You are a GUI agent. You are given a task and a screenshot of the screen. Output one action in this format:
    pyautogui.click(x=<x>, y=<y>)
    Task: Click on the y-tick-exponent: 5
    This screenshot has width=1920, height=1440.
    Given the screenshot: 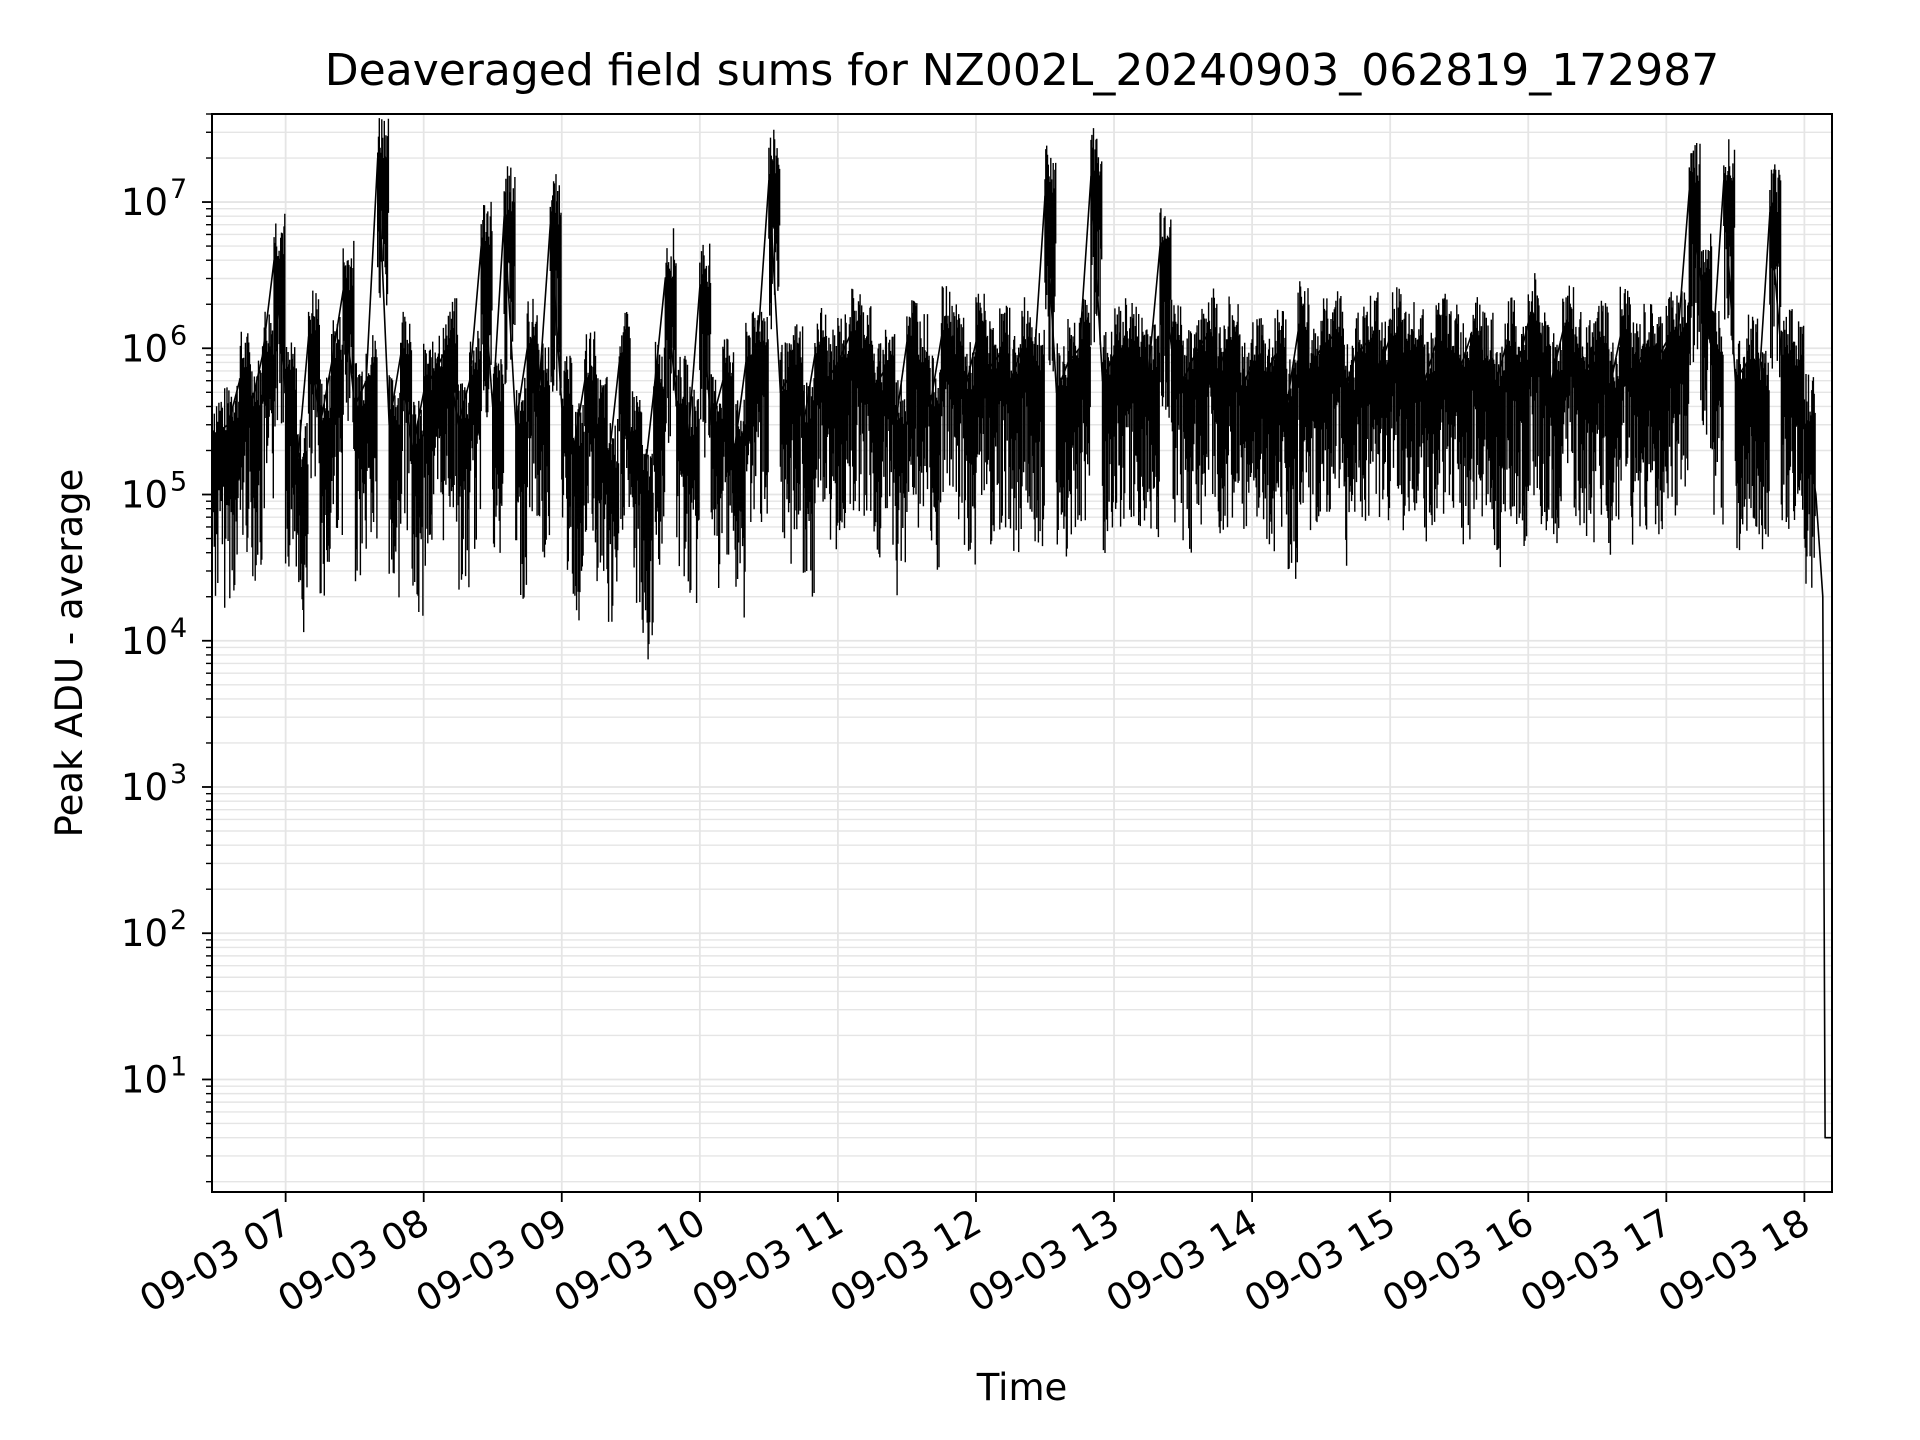 What is the action you would take?
    pyautogui.click(x=178, y=482)
    